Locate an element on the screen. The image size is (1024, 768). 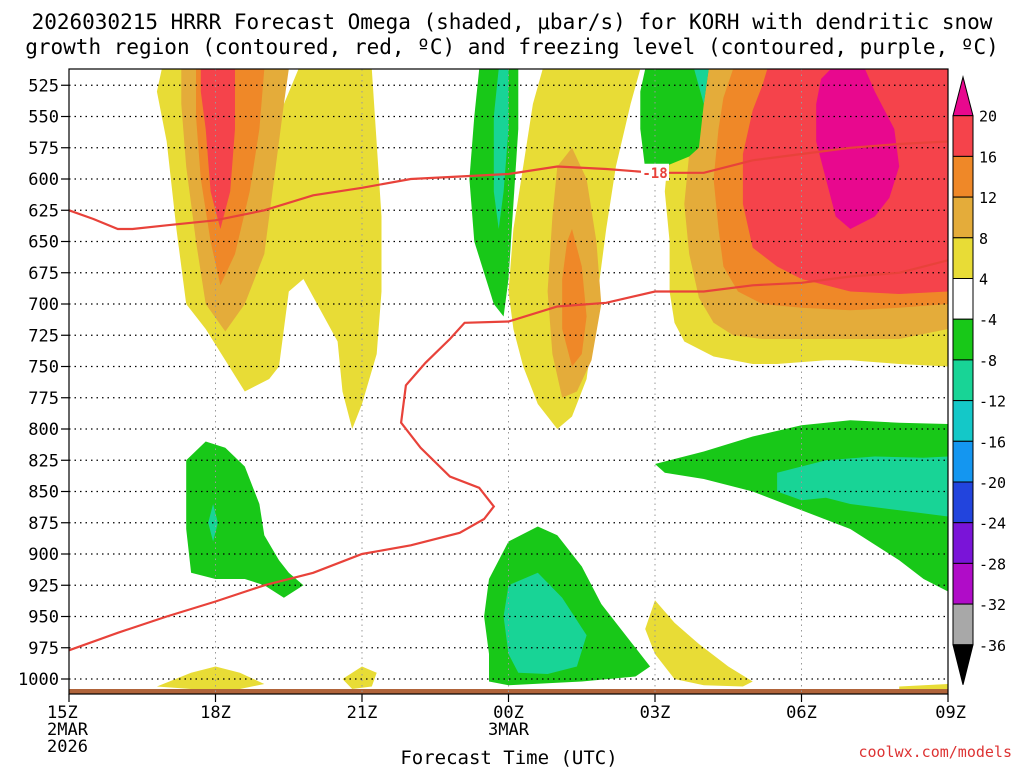
colorbar-label-10: -24 is located at coordinates (992, 524).